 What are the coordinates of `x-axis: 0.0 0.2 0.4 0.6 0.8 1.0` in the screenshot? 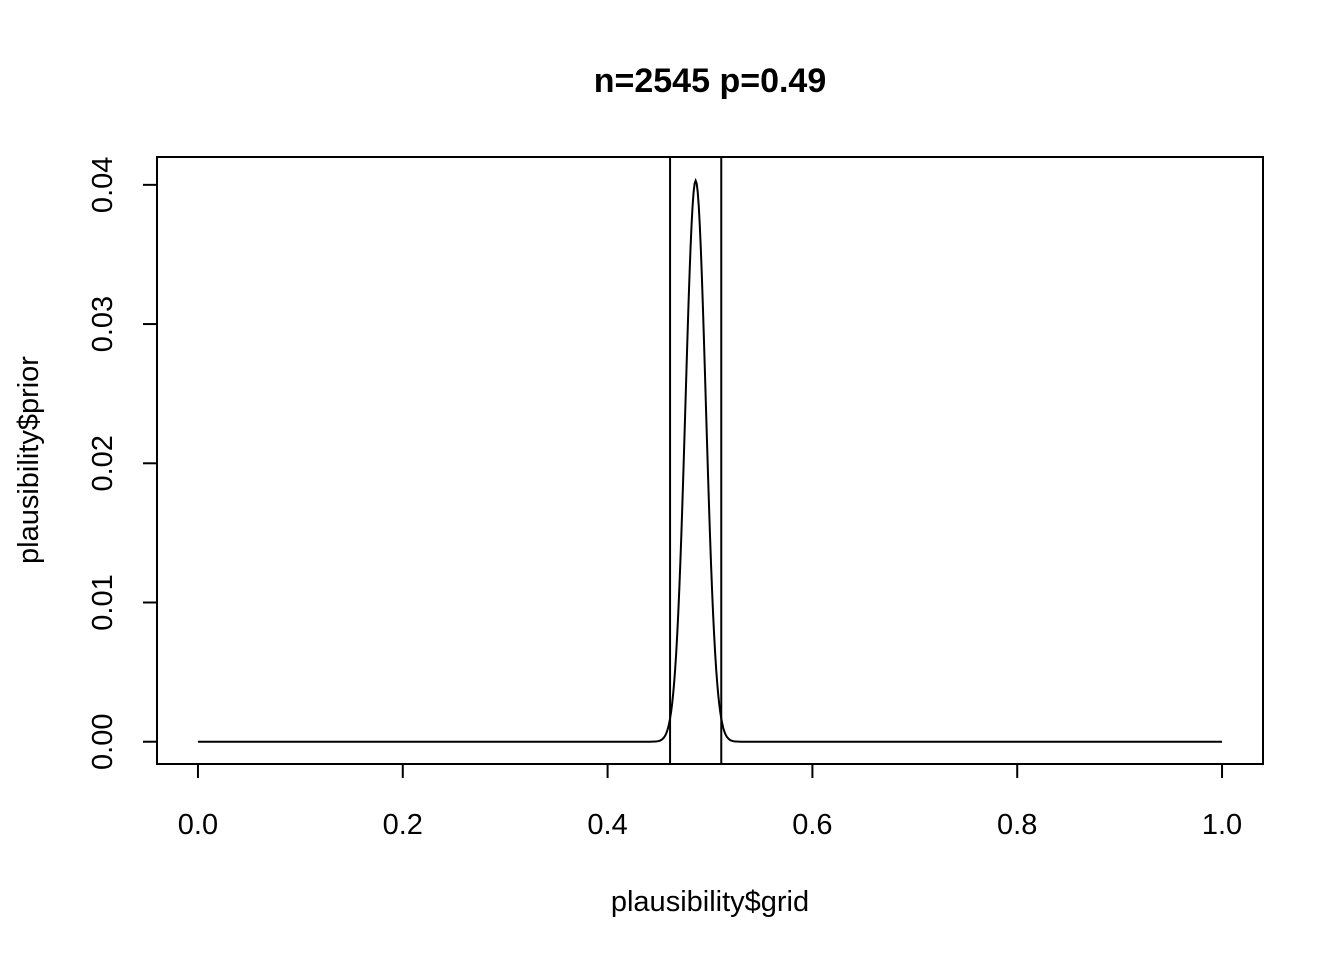 It's located at (710, 802).